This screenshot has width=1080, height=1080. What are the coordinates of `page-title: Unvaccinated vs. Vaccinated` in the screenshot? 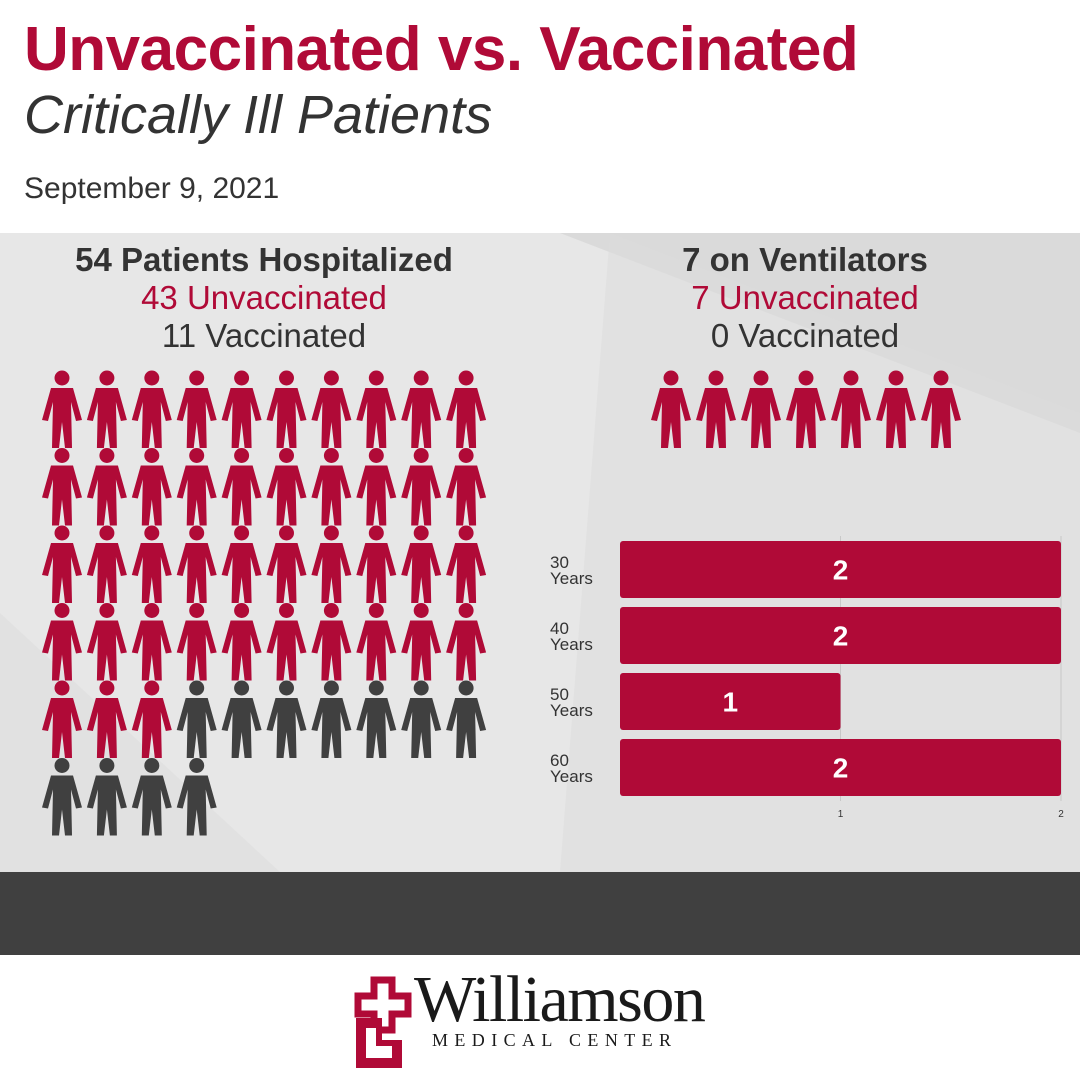 It's located at (441, 49).